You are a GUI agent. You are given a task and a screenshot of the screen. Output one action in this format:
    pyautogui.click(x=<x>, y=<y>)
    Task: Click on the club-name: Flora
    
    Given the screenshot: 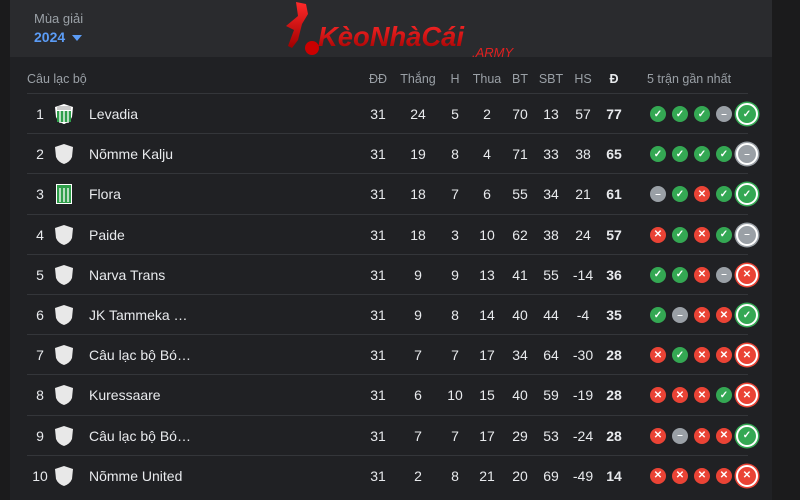 What is the action you would take?
    pyautogui.click(x=105, y=194)
    